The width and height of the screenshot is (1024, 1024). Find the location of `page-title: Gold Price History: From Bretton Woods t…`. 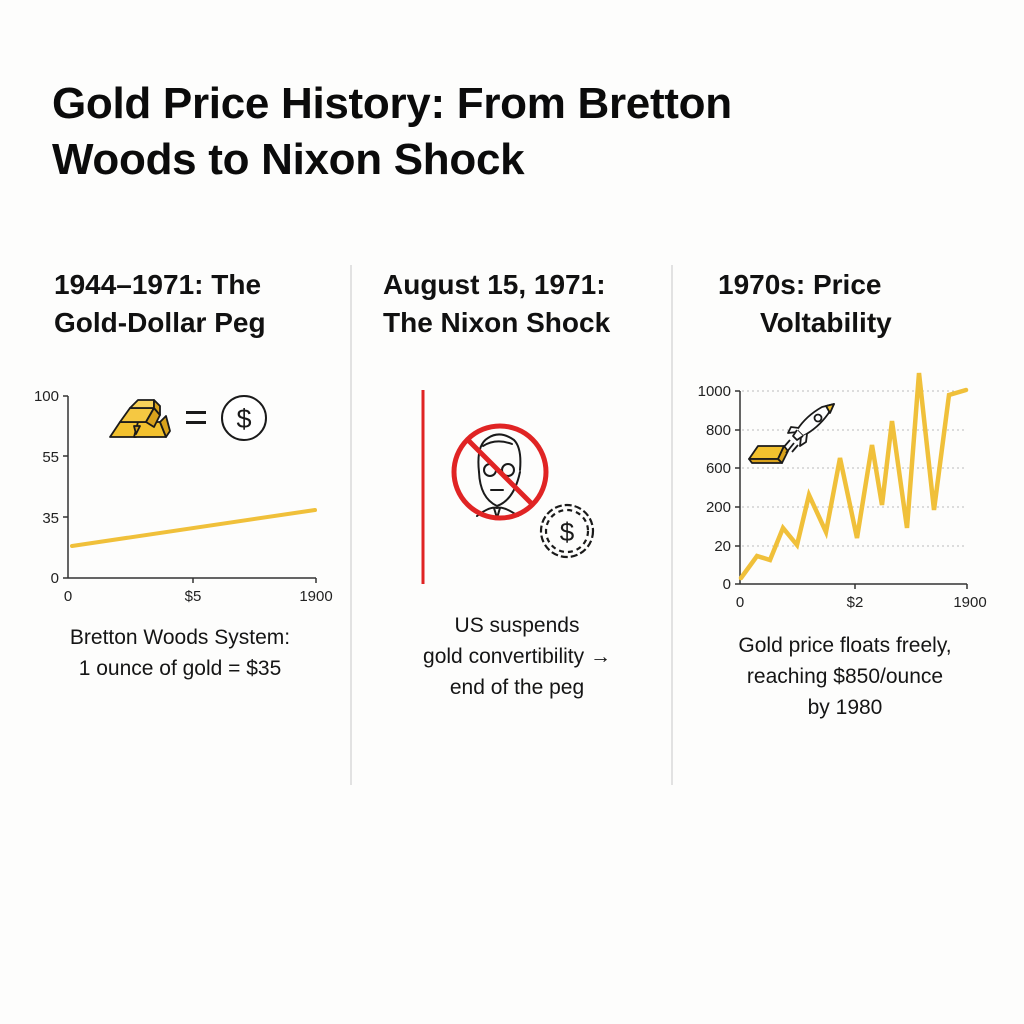

page-title: Gold Price History: From Bretton Woods t… is located at coordinates (452, 132).